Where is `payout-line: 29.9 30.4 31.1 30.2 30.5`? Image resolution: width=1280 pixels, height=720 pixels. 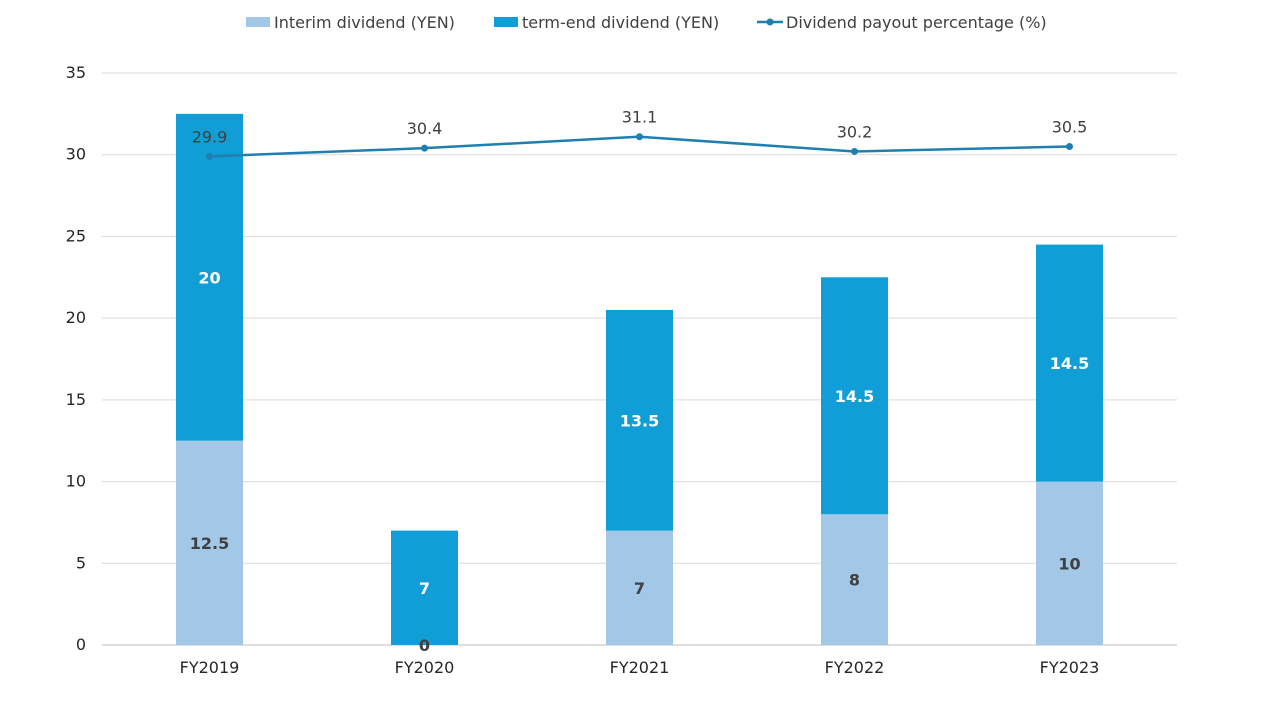
payout-line: 29.9 30.4 31.1 30.2 30.5 is located at coordinates (640, 134).